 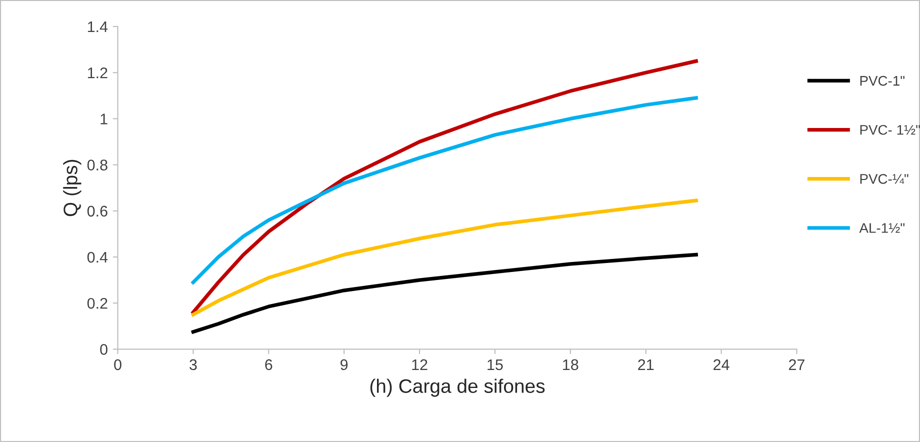 I want to click on y-tick-label: 0.8, so click(x=97, y=165).